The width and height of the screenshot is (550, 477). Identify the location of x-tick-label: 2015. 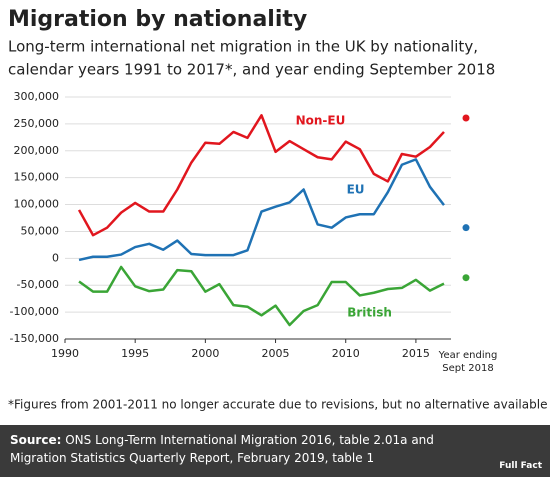
(416, 353).